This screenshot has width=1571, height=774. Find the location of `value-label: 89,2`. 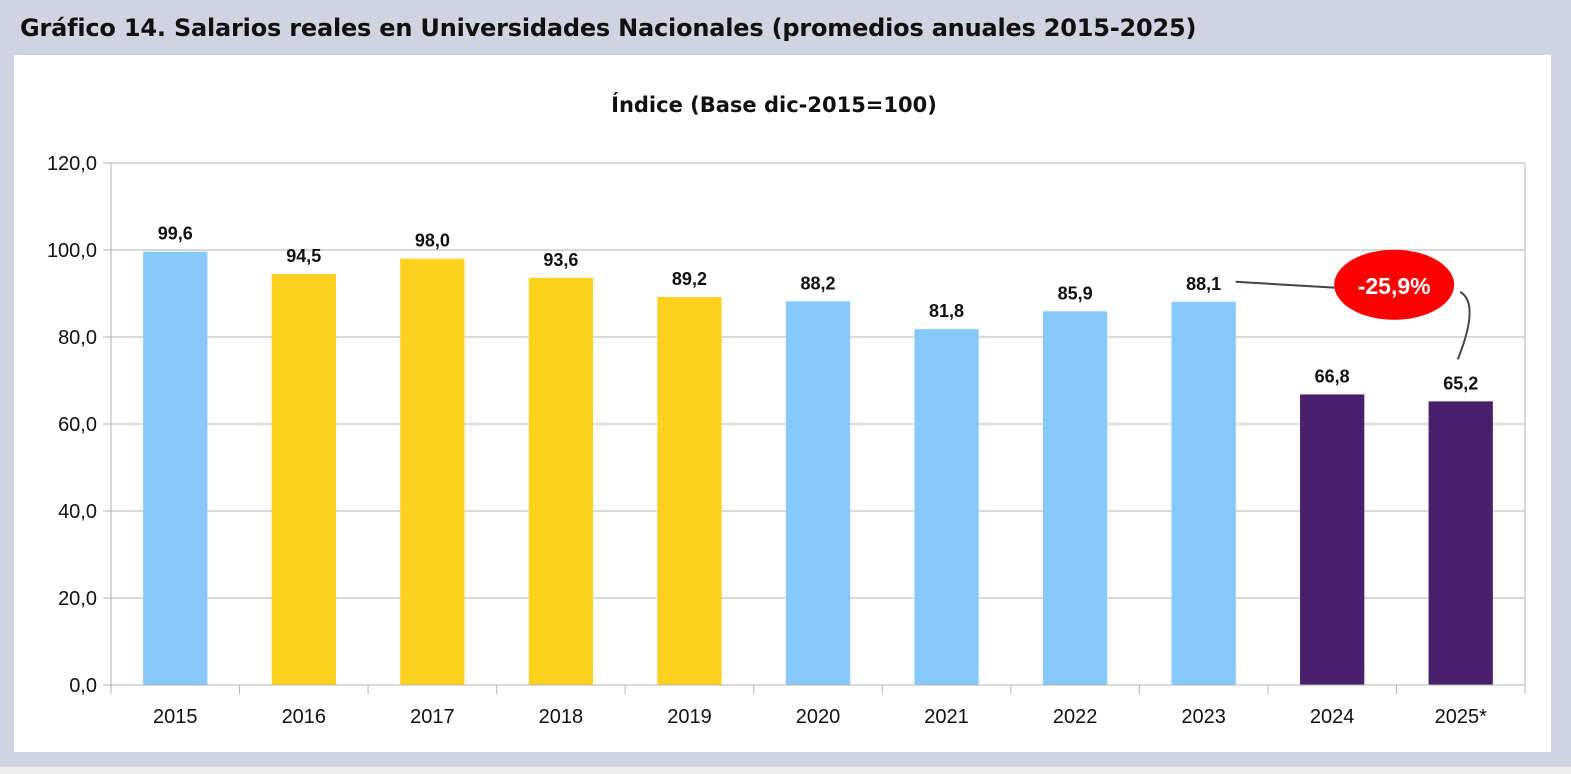

value-label: 89,2 is located at coordinates (689, 279).